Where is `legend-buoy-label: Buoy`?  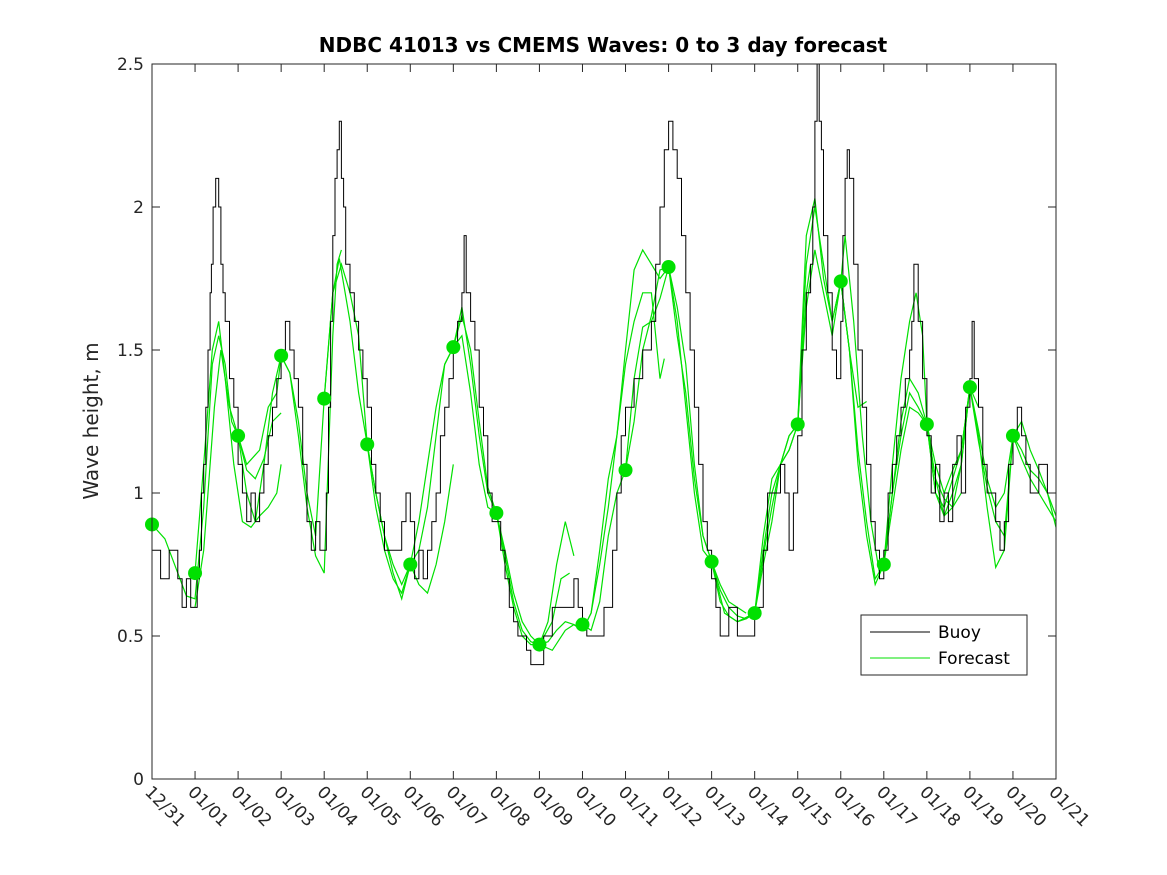 legend-buoy-label: Buoy is located at coordinates (959, 633).